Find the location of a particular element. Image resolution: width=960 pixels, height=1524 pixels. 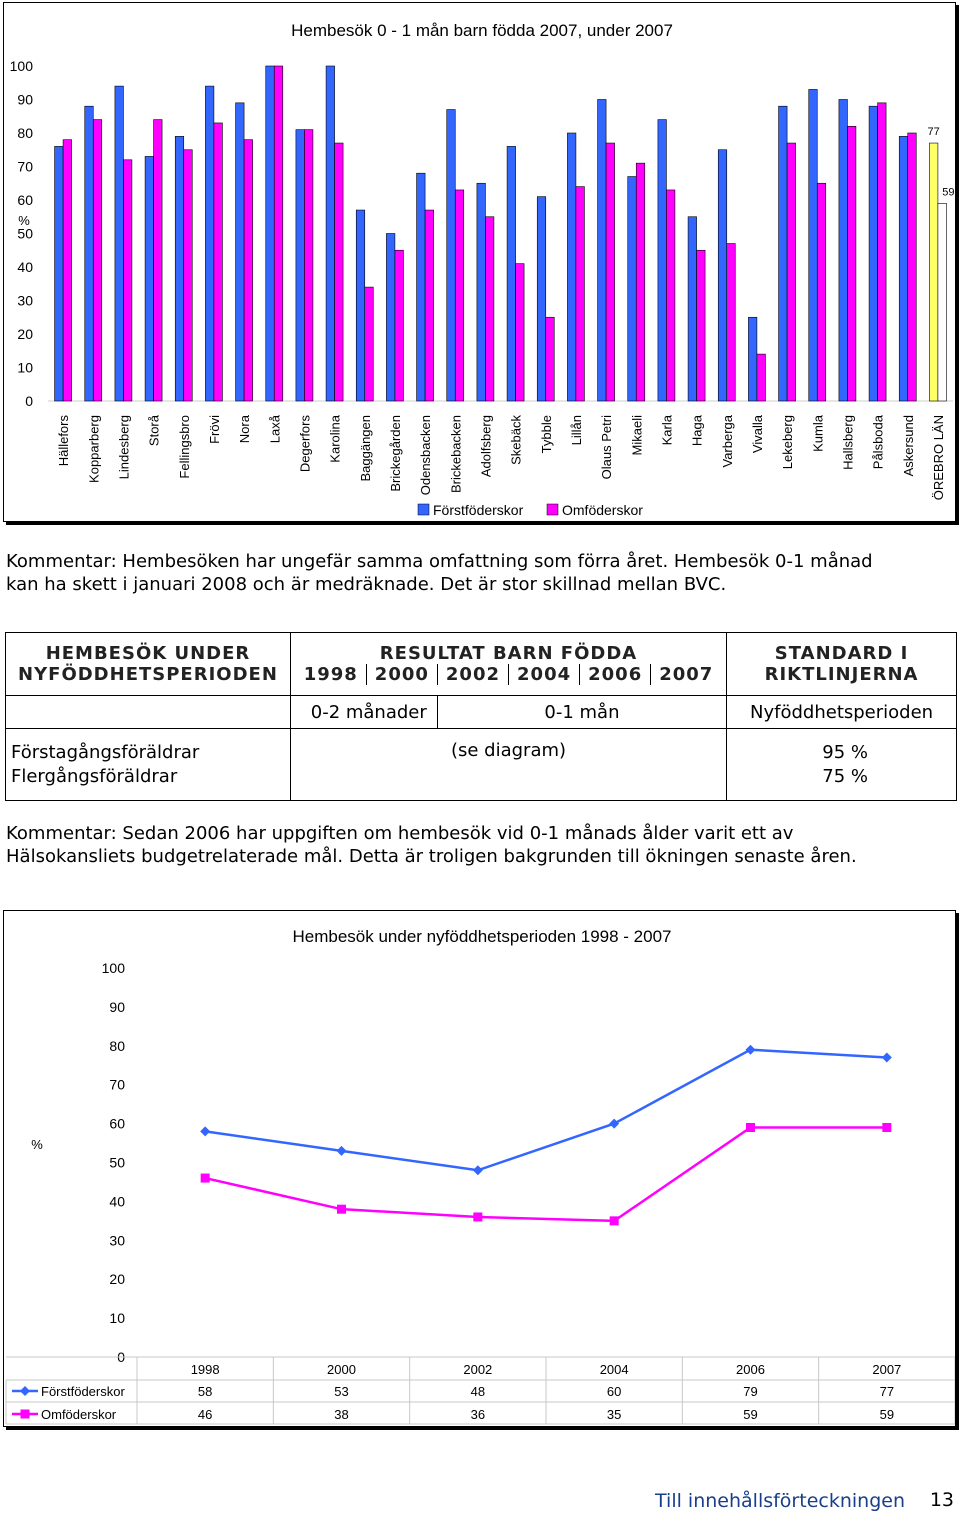

bar-category-label: Odensbacken is located at coordinates (425, 455).